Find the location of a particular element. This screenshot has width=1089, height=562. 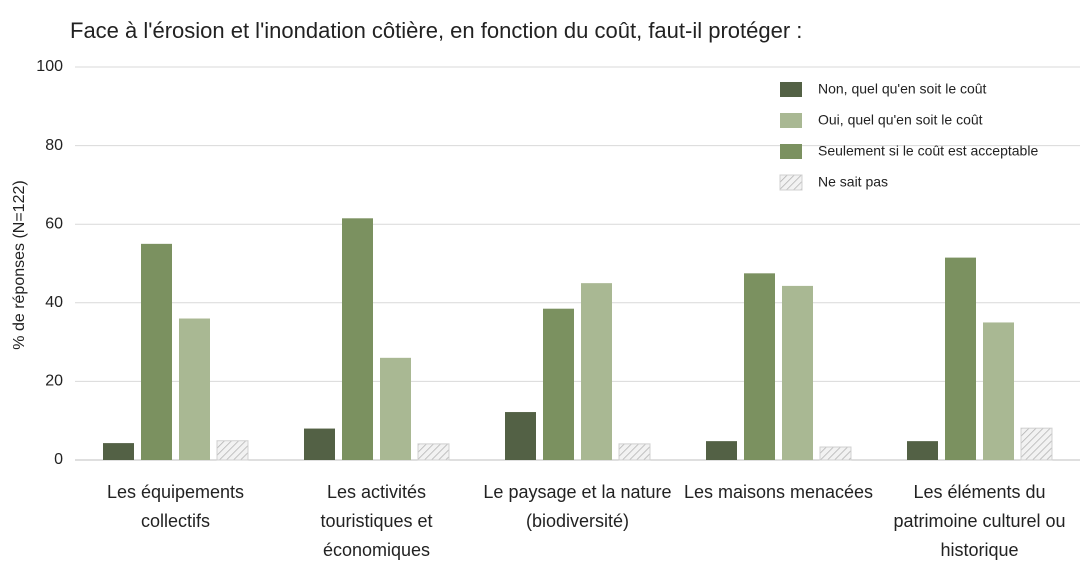

y-axis-title: % de réponses (N=122) is located at coordinates (19, 264).